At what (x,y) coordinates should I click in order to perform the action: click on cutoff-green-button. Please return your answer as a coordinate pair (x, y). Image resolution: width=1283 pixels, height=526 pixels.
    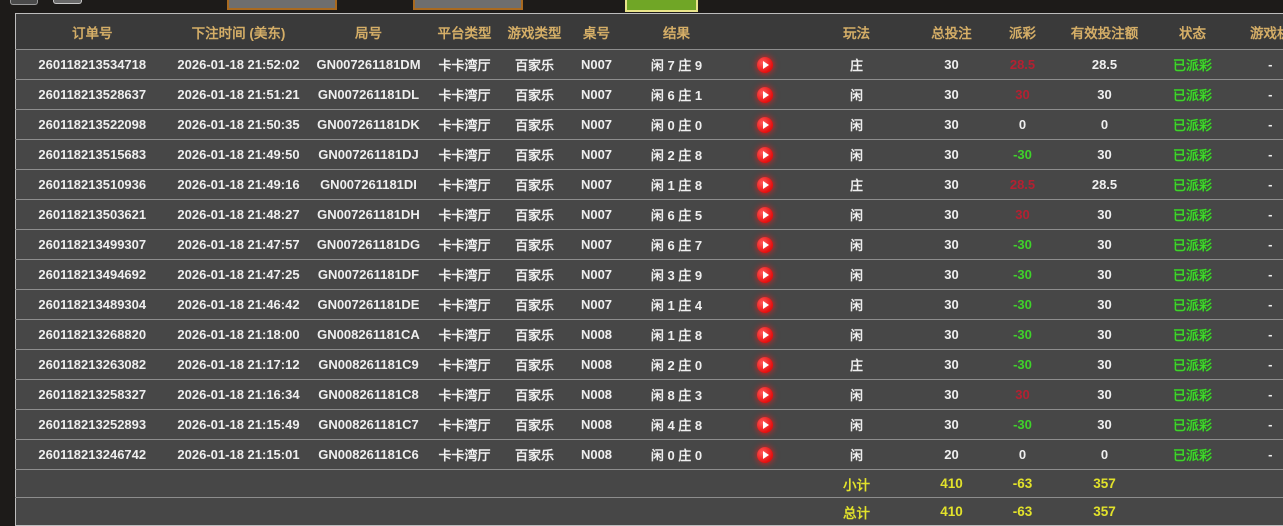
    Looking at the image, I should click on (661, 6).